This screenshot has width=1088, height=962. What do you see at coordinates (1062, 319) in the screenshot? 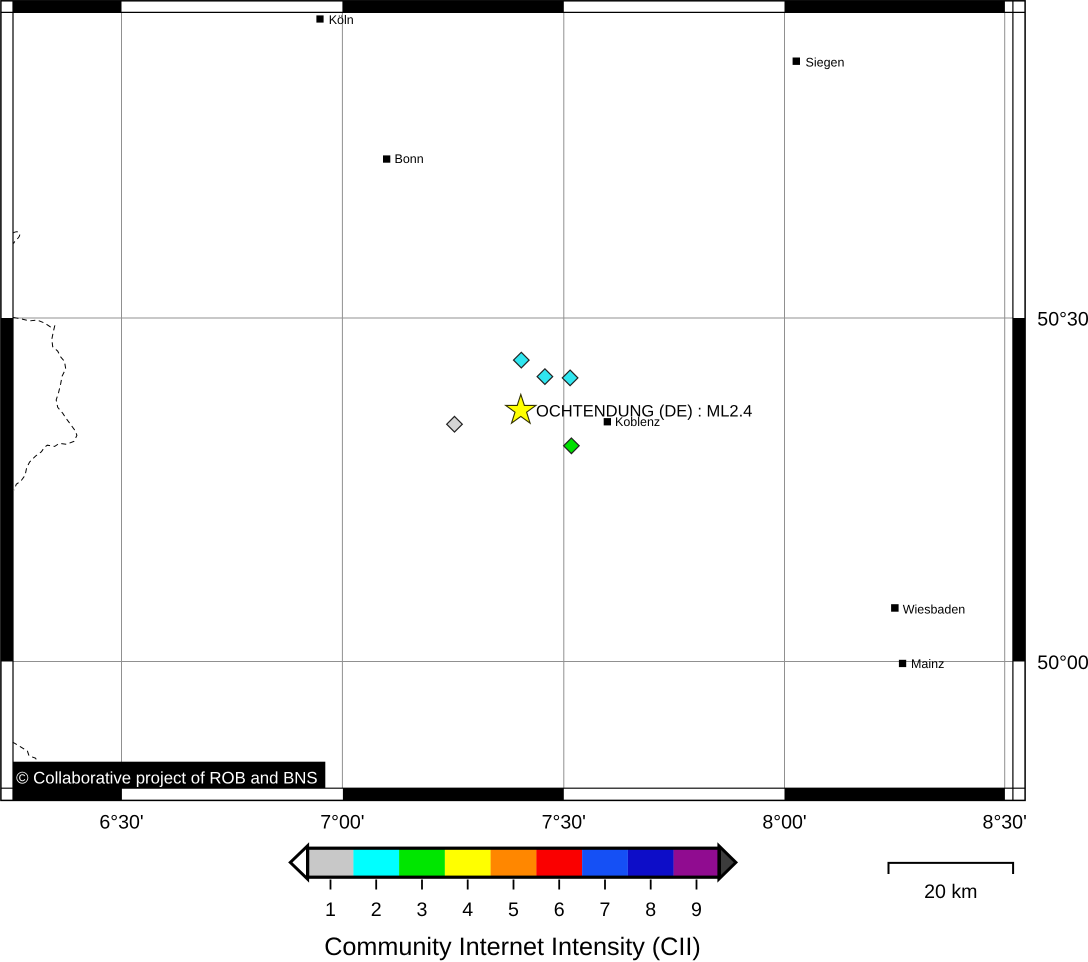
I see `svg-text: 50°30'` at bounding box center [1062, 319].